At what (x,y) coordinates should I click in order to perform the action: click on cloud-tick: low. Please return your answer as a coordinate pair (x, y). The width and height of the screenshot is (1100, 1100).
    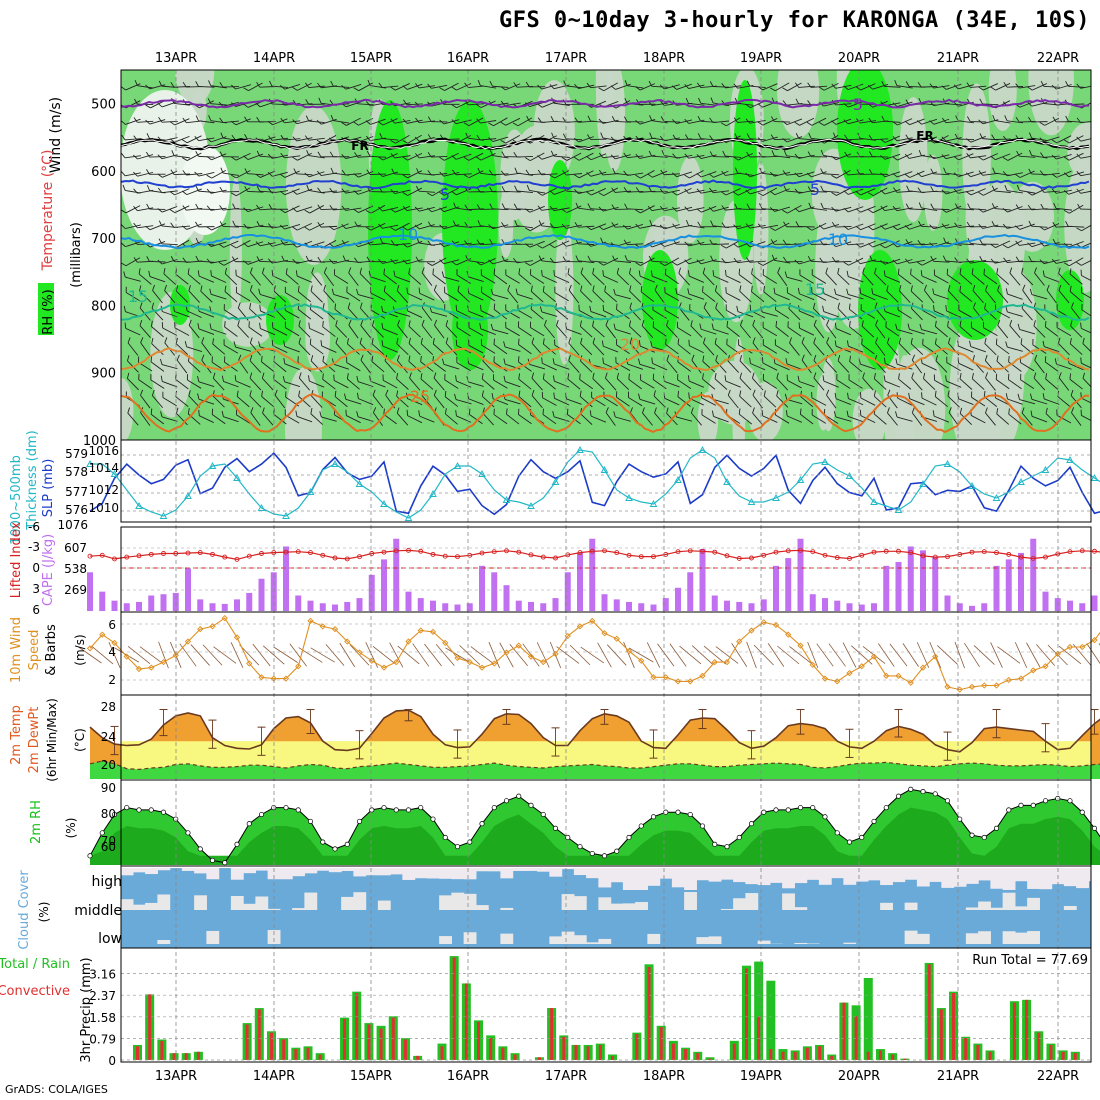
    Looking at the image, I should click on (110, 939).